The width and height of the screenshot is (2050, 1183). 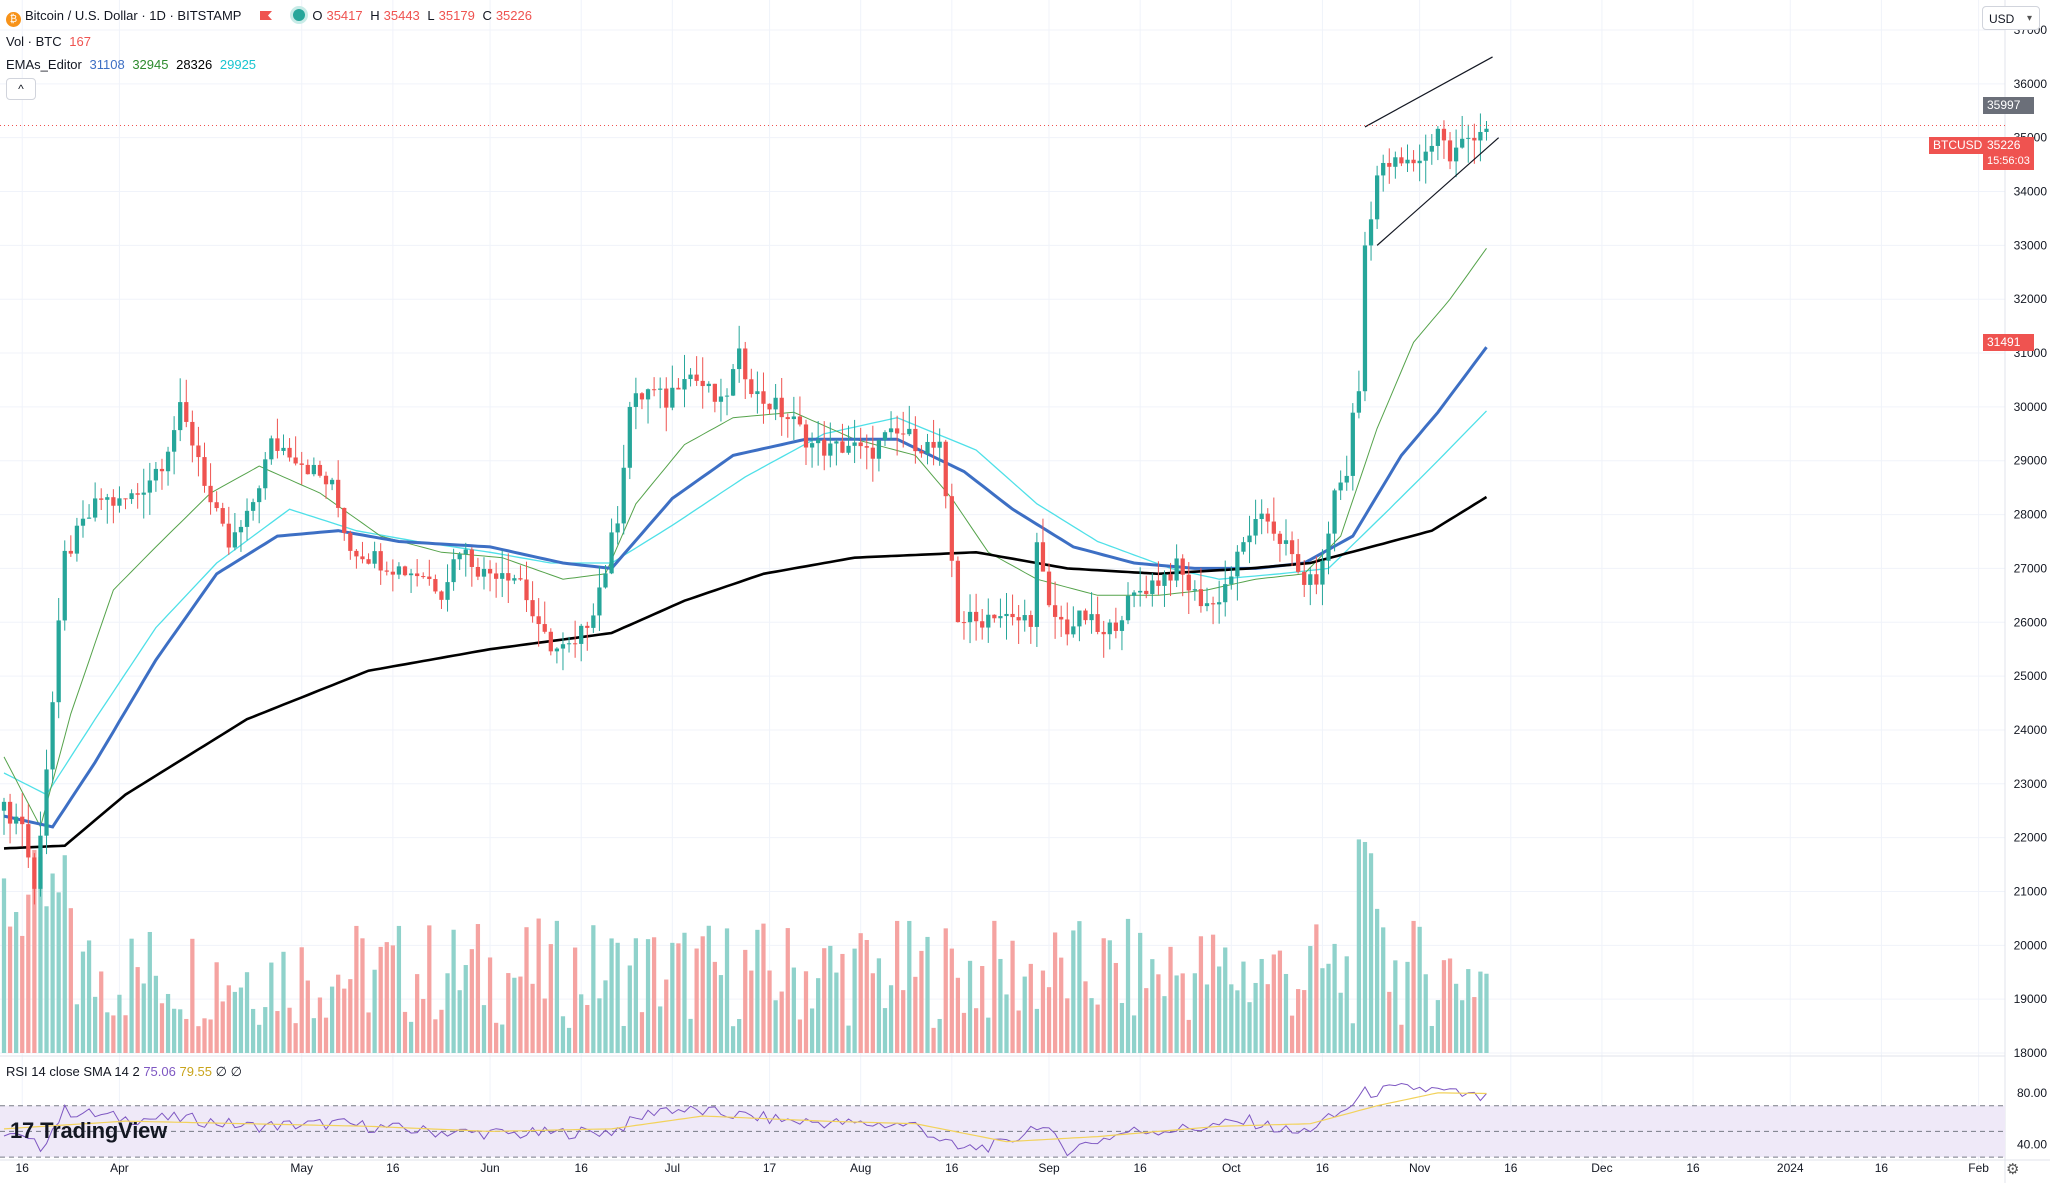 What do you see at coordinates (266, 15) in the screenshot?
I see `flag-icon` at bounding box center [266, 15].